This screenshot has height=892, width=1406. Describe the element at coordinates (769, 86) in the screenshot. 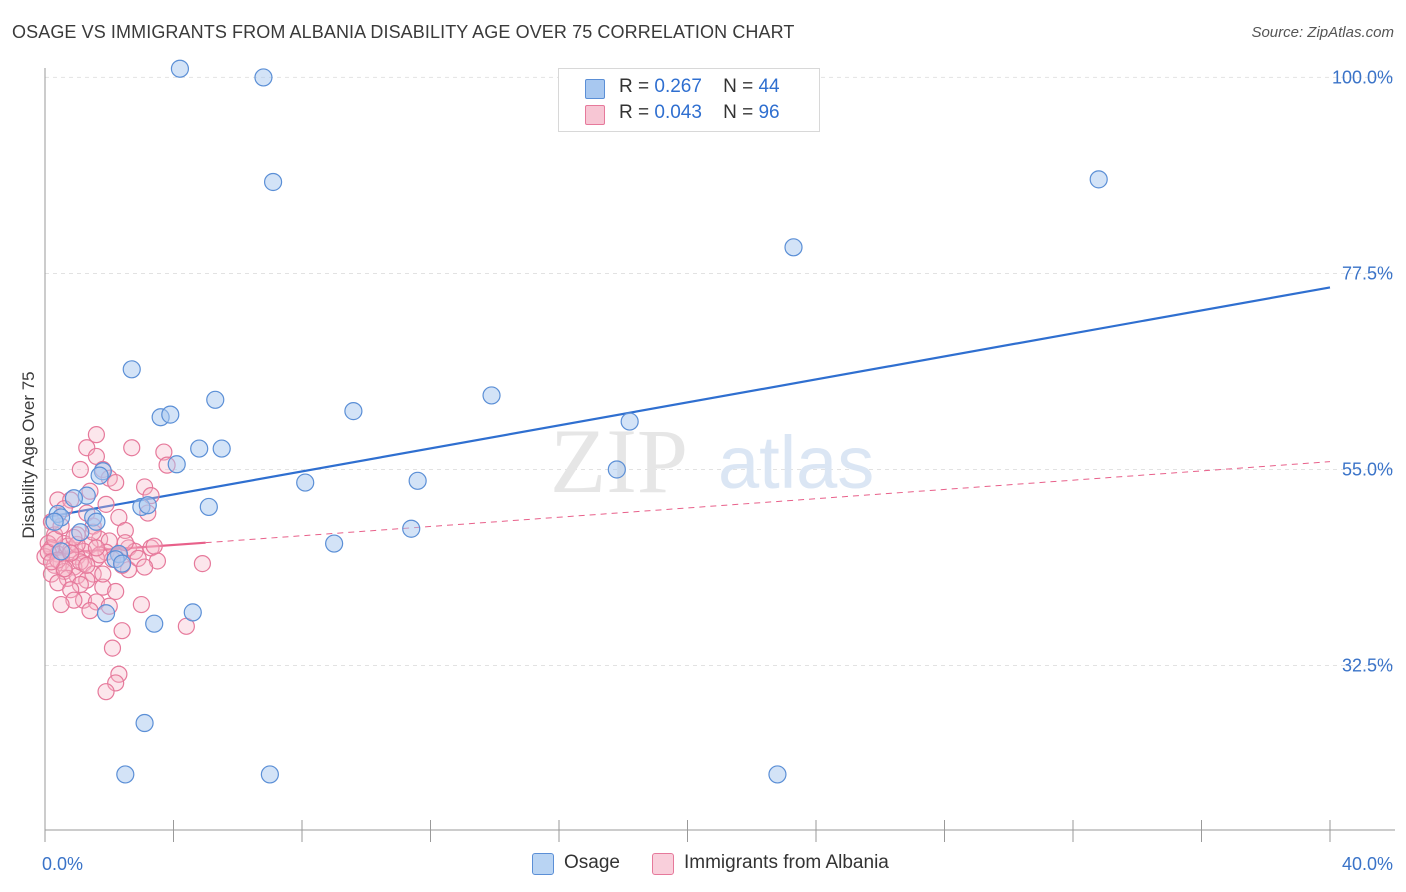

I see `legend-n-value: 44` at that location.